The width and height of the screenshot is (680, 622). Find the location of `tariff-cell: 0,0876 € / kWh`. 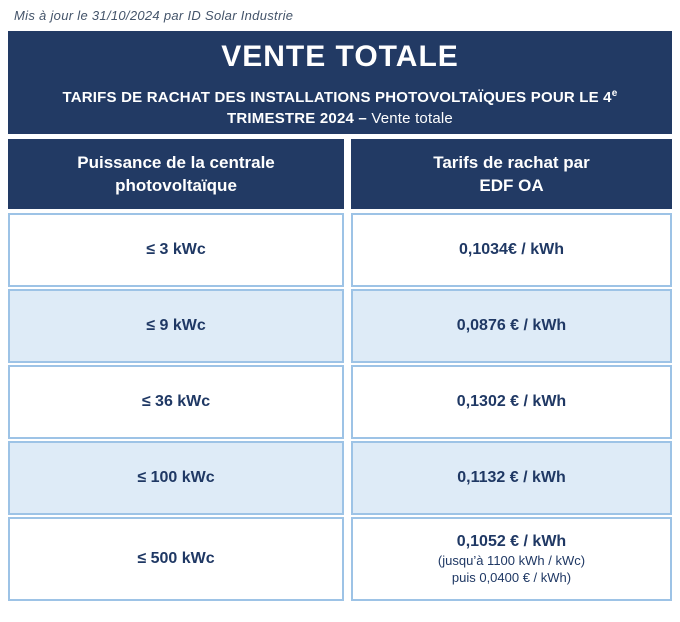

tariff-cell: 0,0876 € / kWh is located at coordinates (511, 326).